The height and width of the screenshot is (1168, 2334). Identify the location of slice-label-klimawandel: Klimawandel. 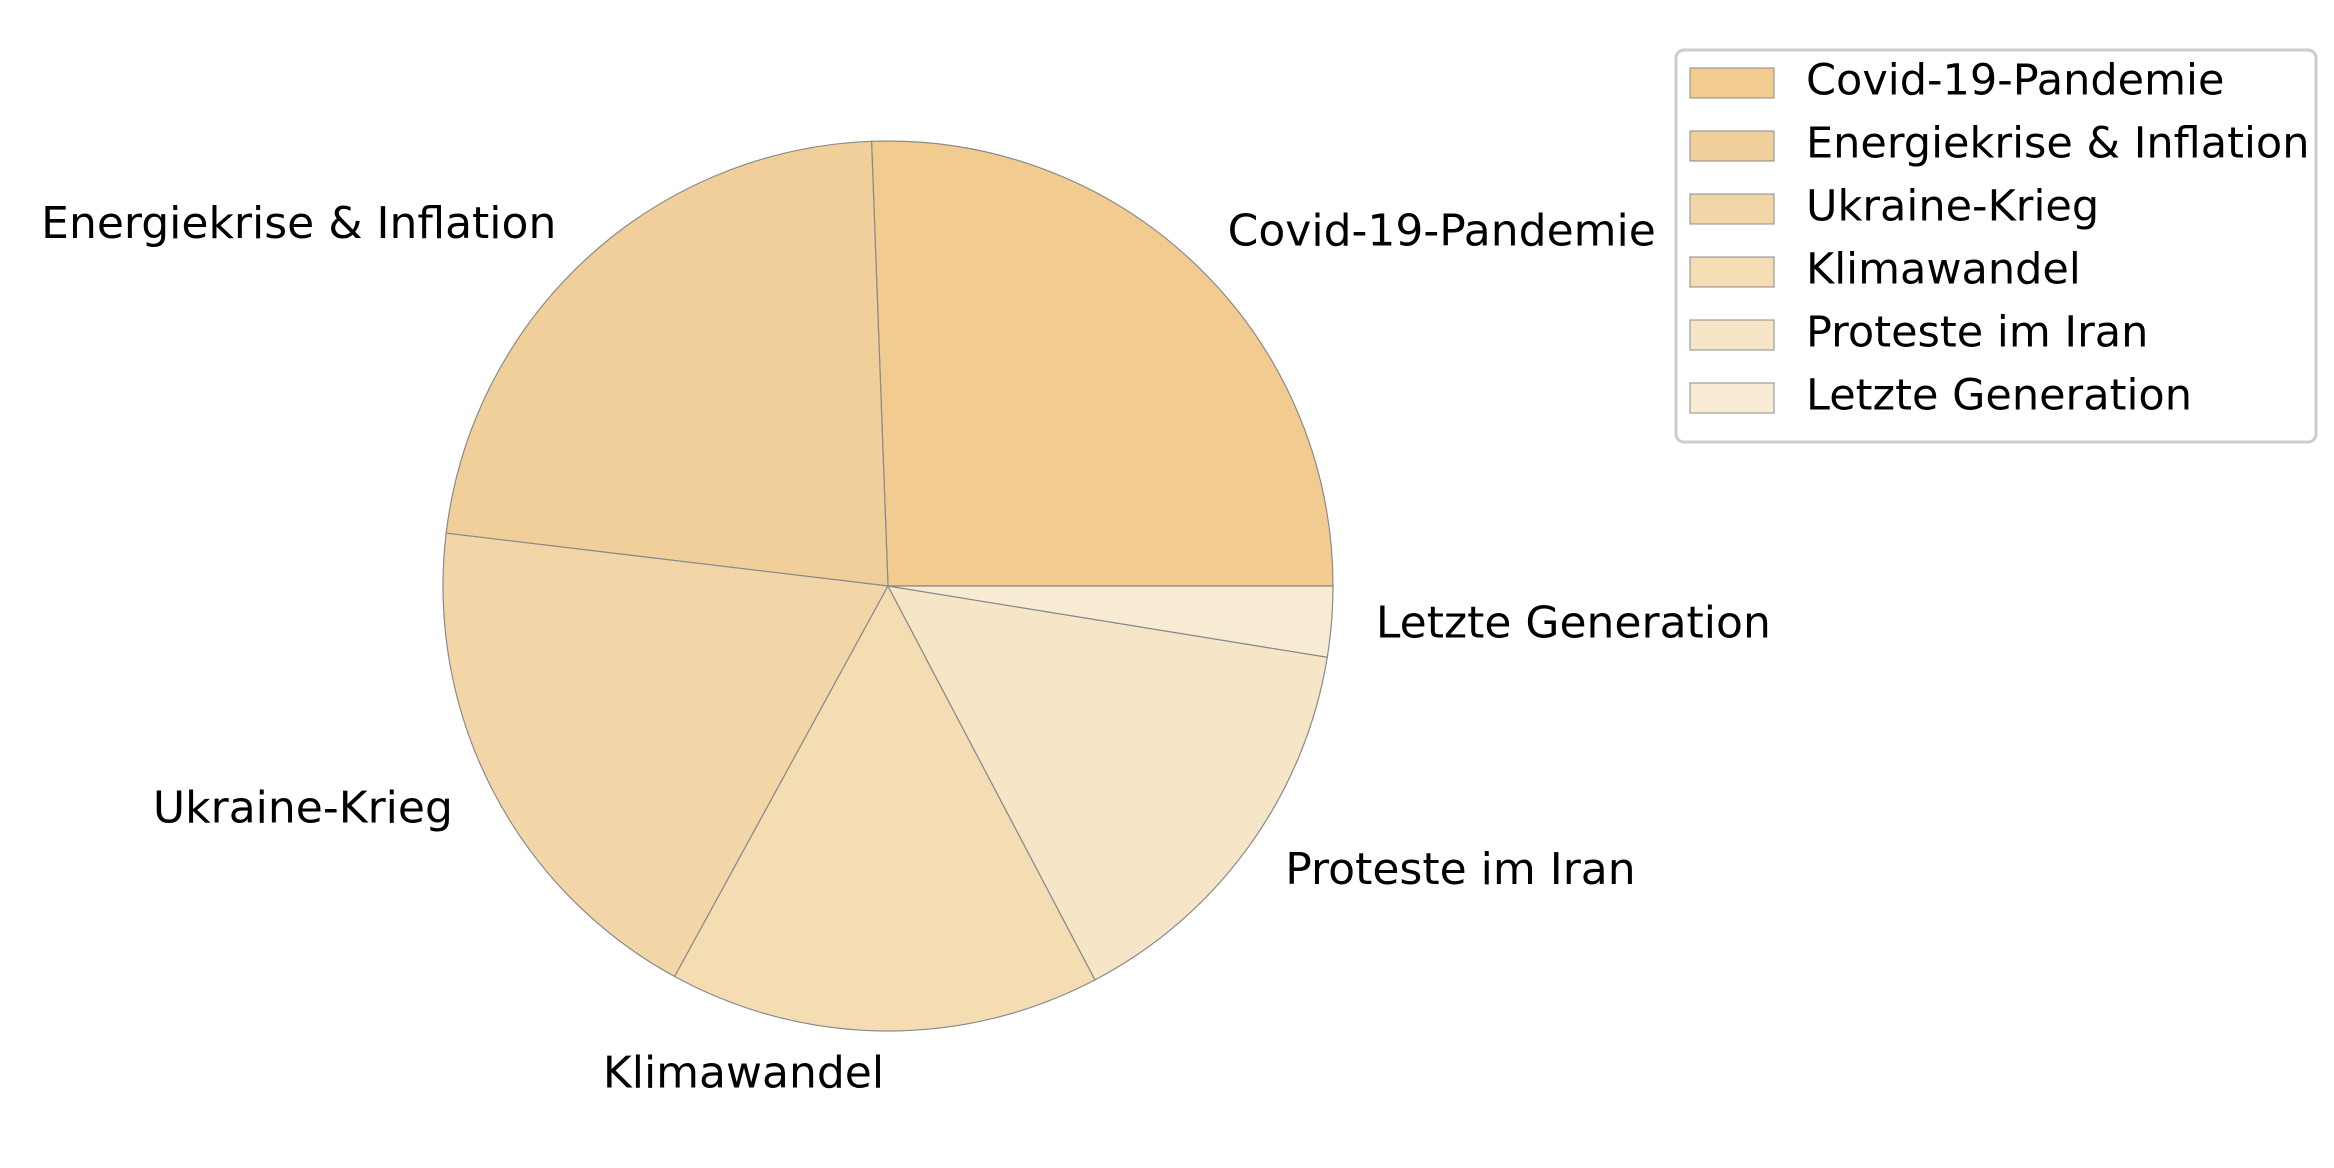
(743, 1072).